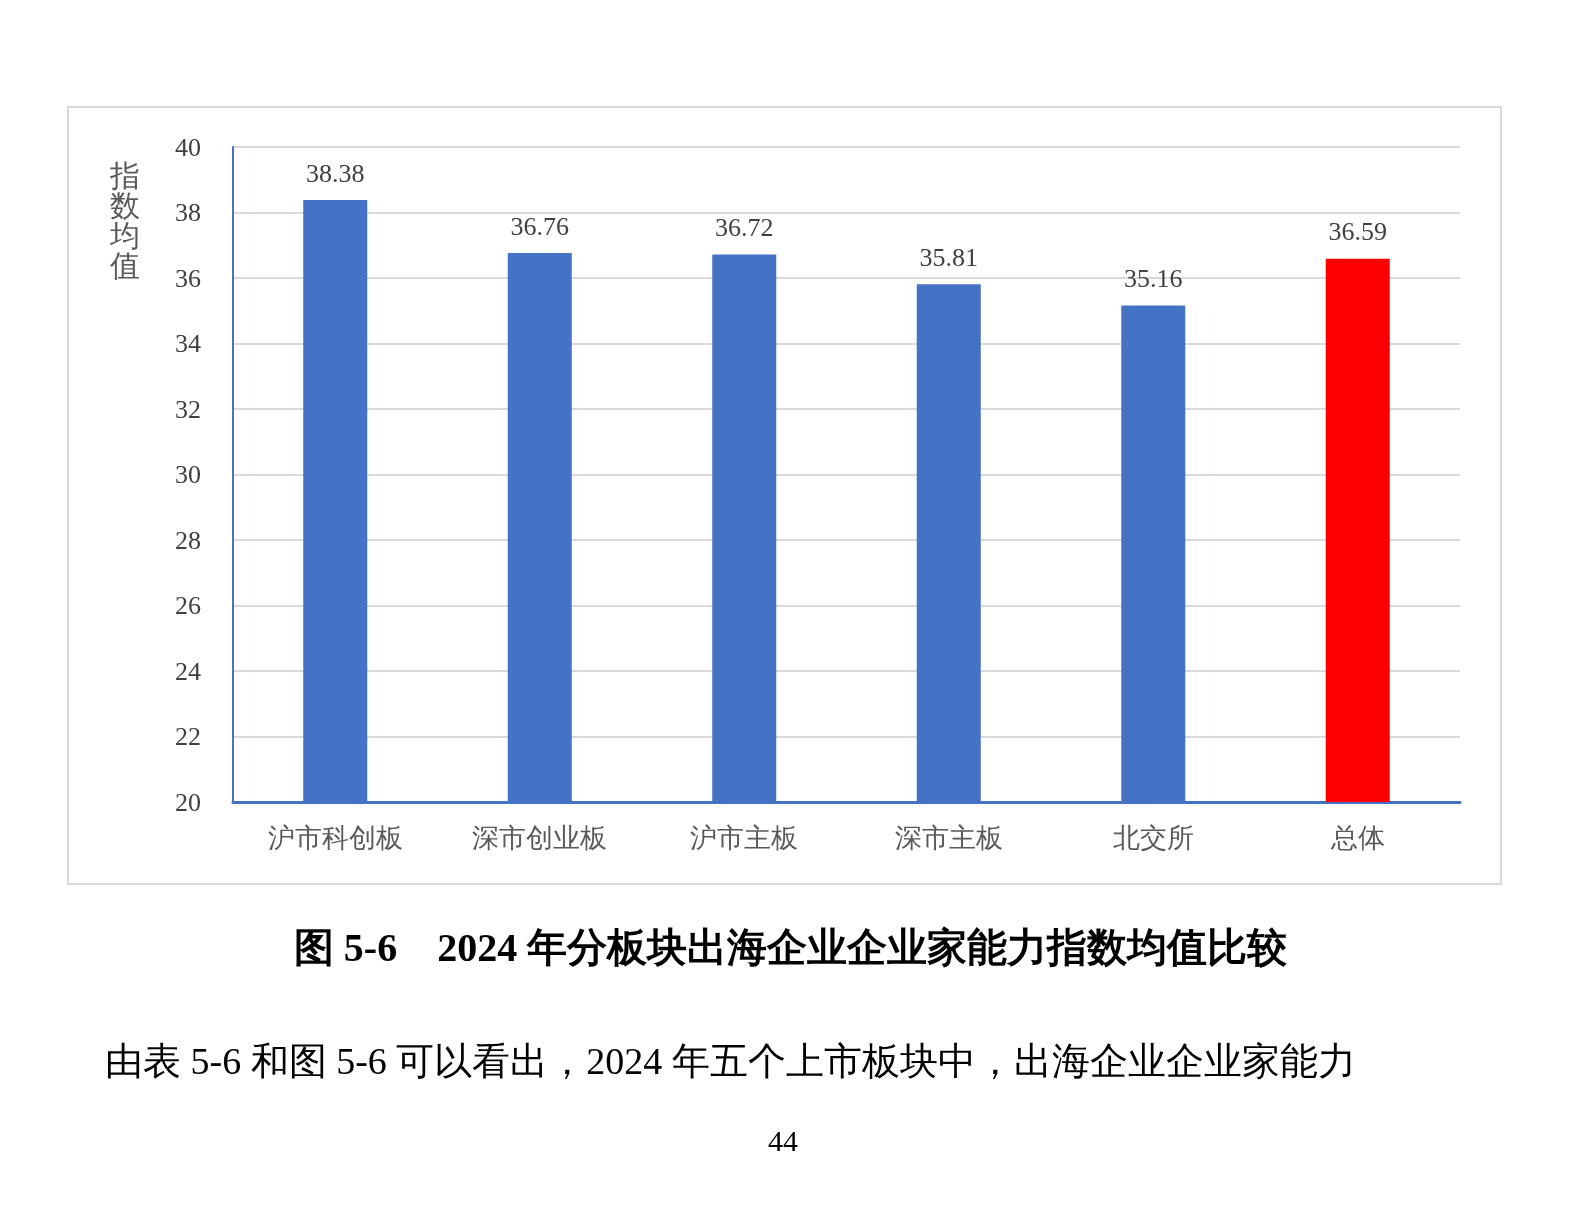 Image resolution: width=1581 pixels, height=1225 pixels. I want to click on y-tick-label: 32, so click(188, 409).